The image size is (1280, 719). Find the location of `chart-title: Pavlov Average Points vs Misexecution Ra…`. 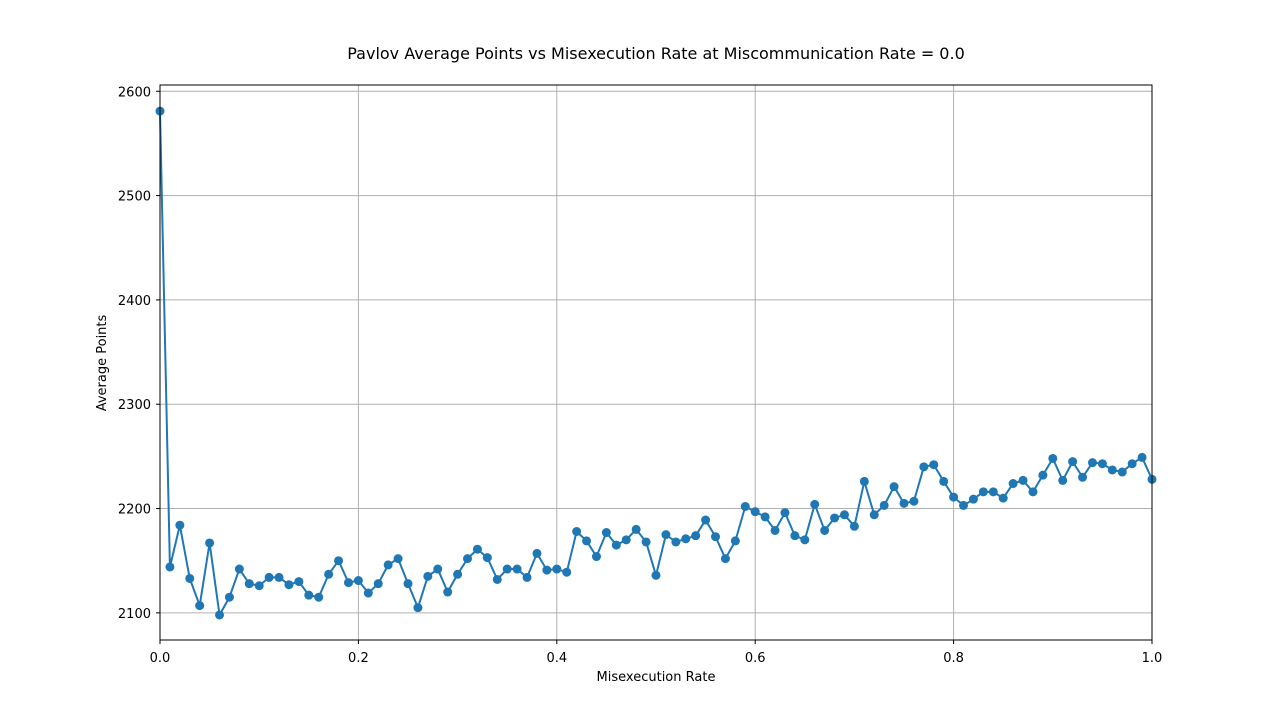

chart-title: Pavlov Average Points vs Misexecution Ra… is located at coordinates (656, 53).